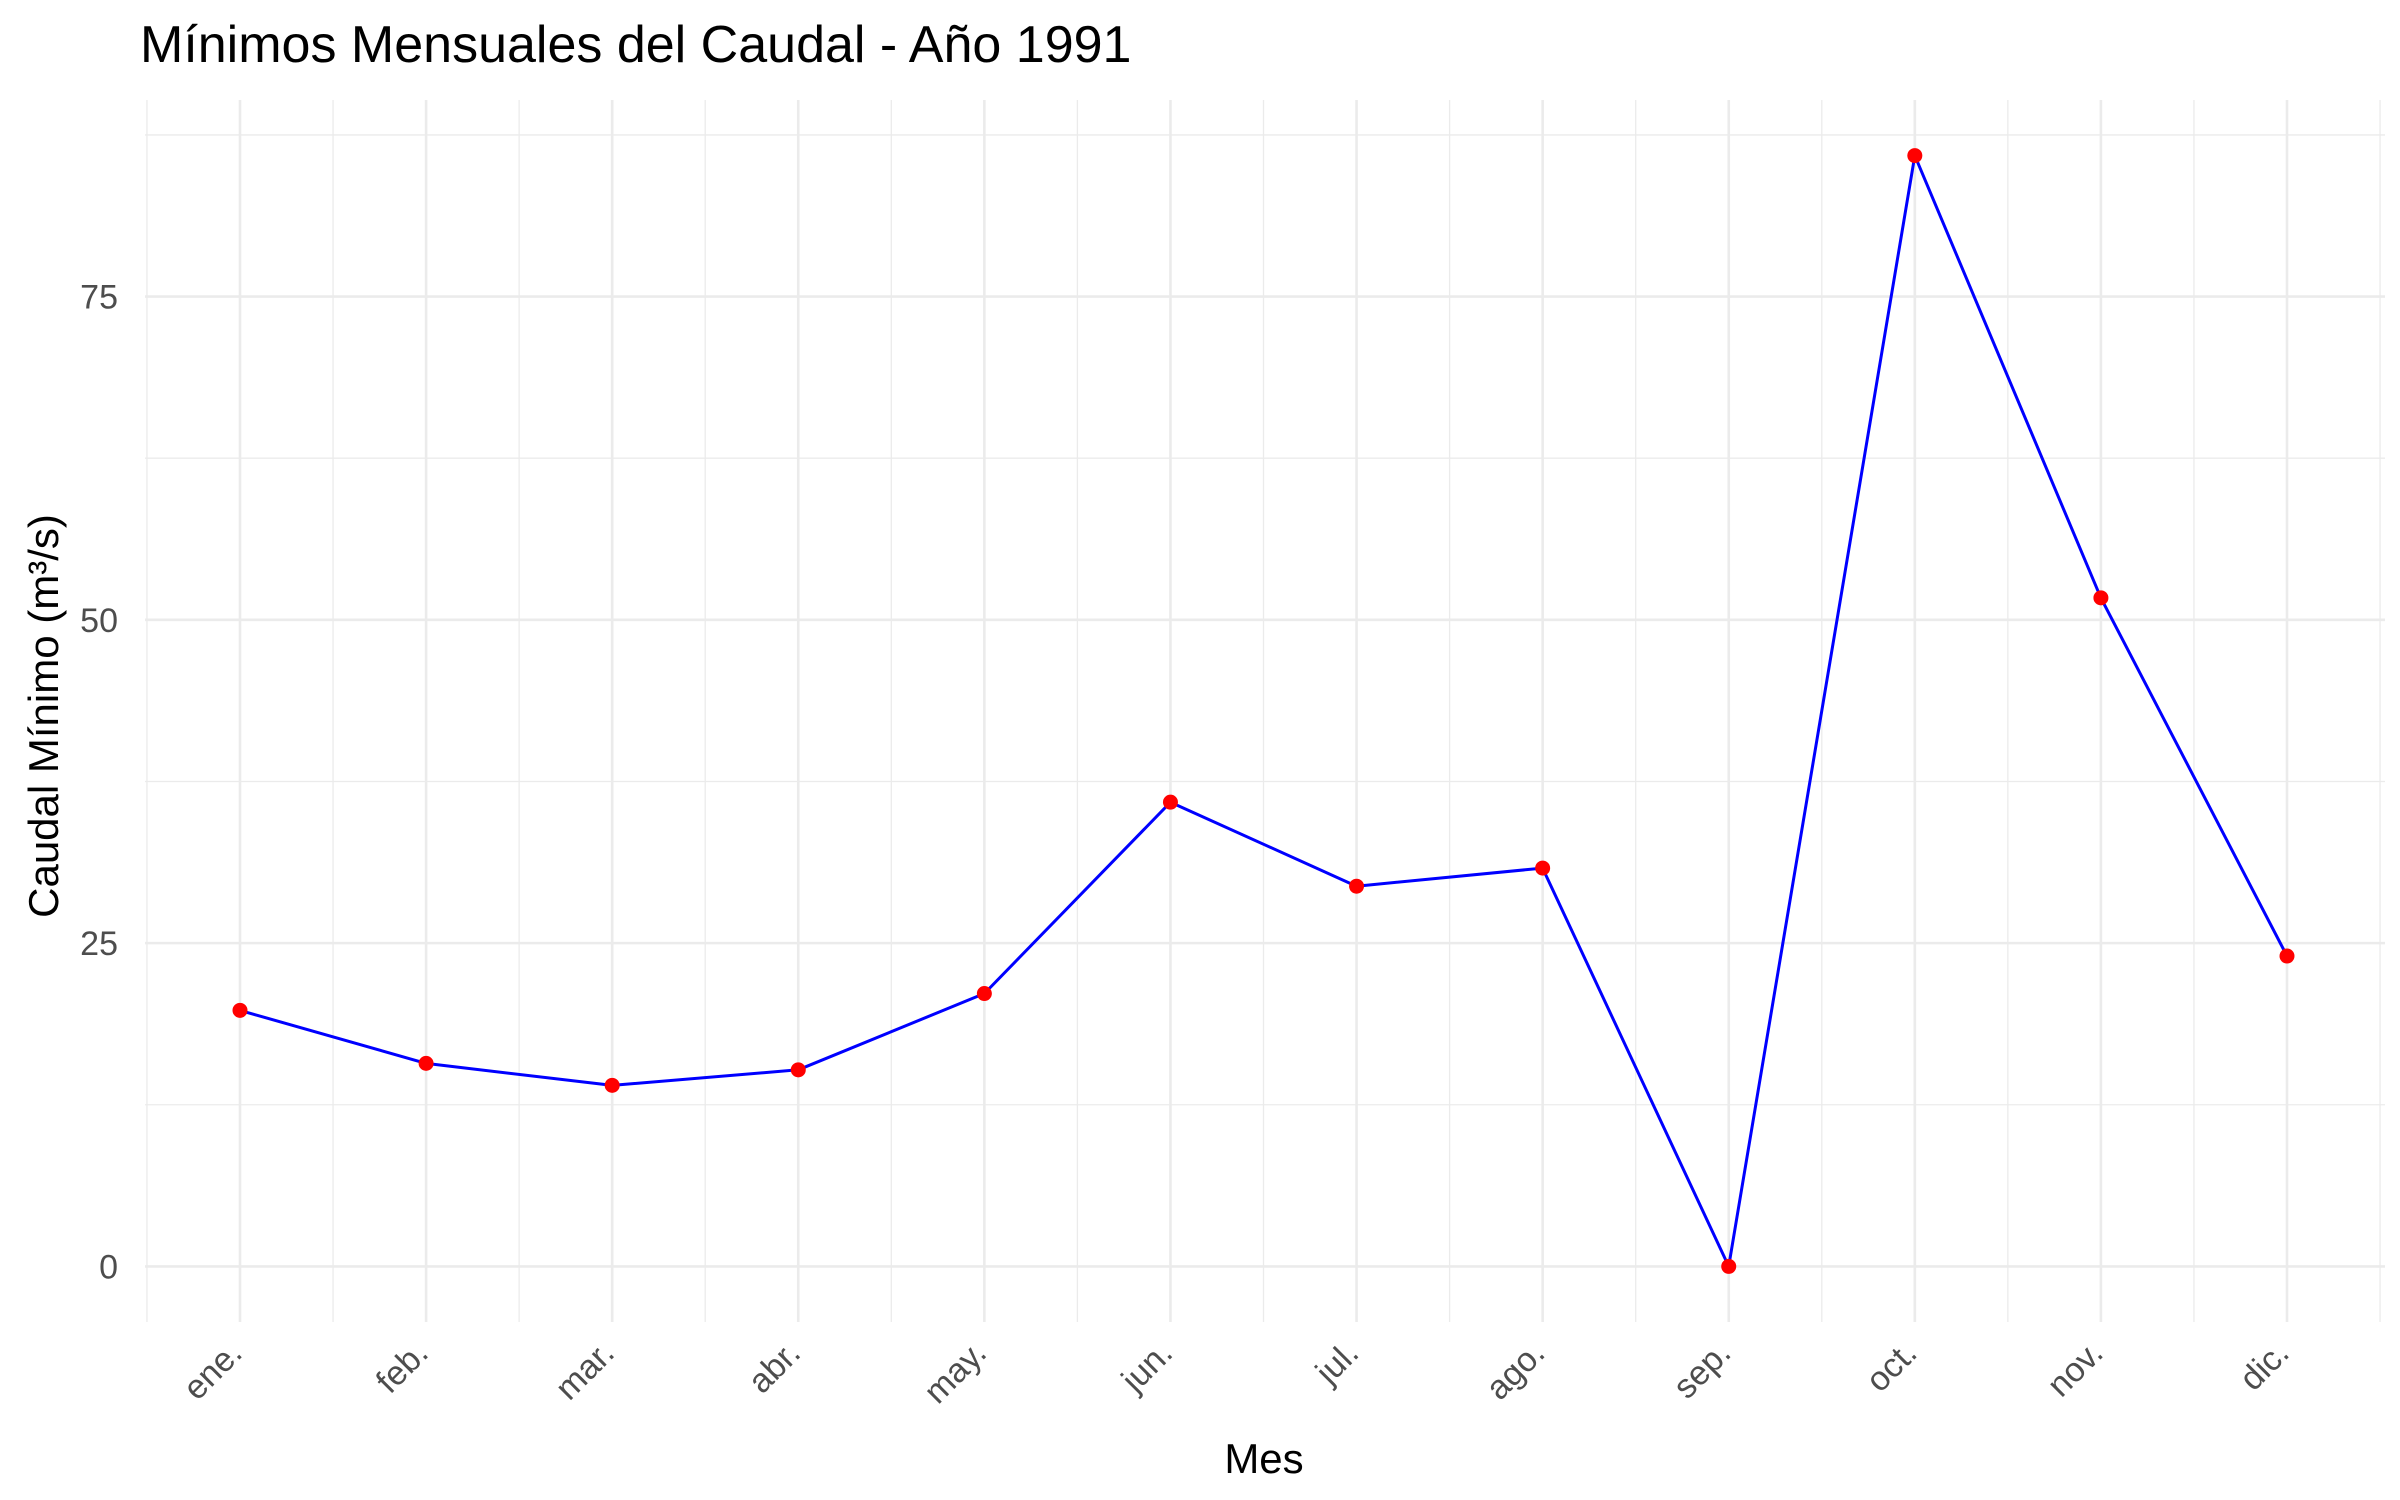  Describe the element at coordinates (2264, 1366) in the screenshot. I see `x-tick-label: dic.` at that location.